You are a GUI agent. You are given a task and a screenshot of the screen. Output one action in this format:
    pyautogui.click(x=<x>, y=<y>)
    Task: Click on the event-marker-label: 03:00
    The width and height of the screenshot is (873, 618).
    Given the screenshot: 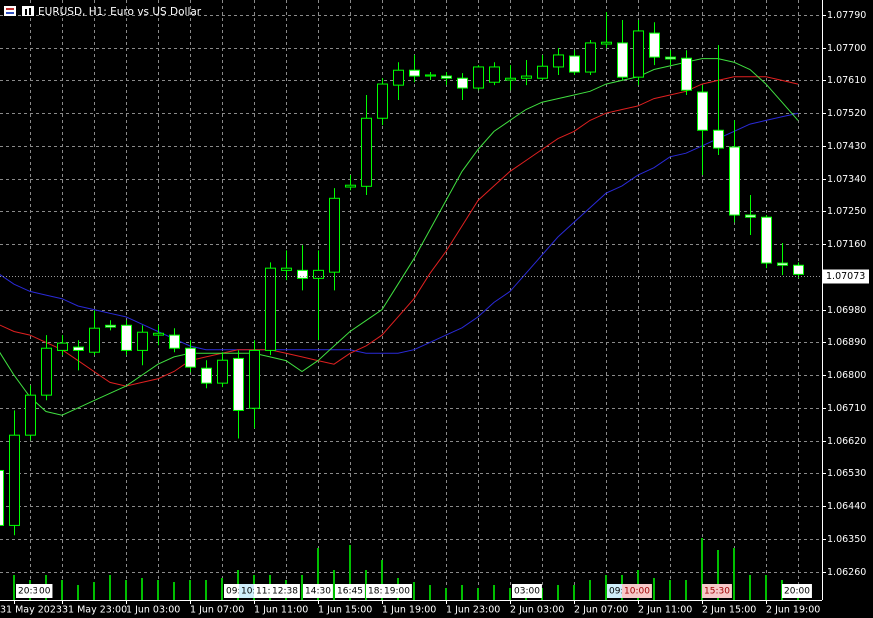 What is the action you would take?
    pyautogui.click(x=527, y=592)
    